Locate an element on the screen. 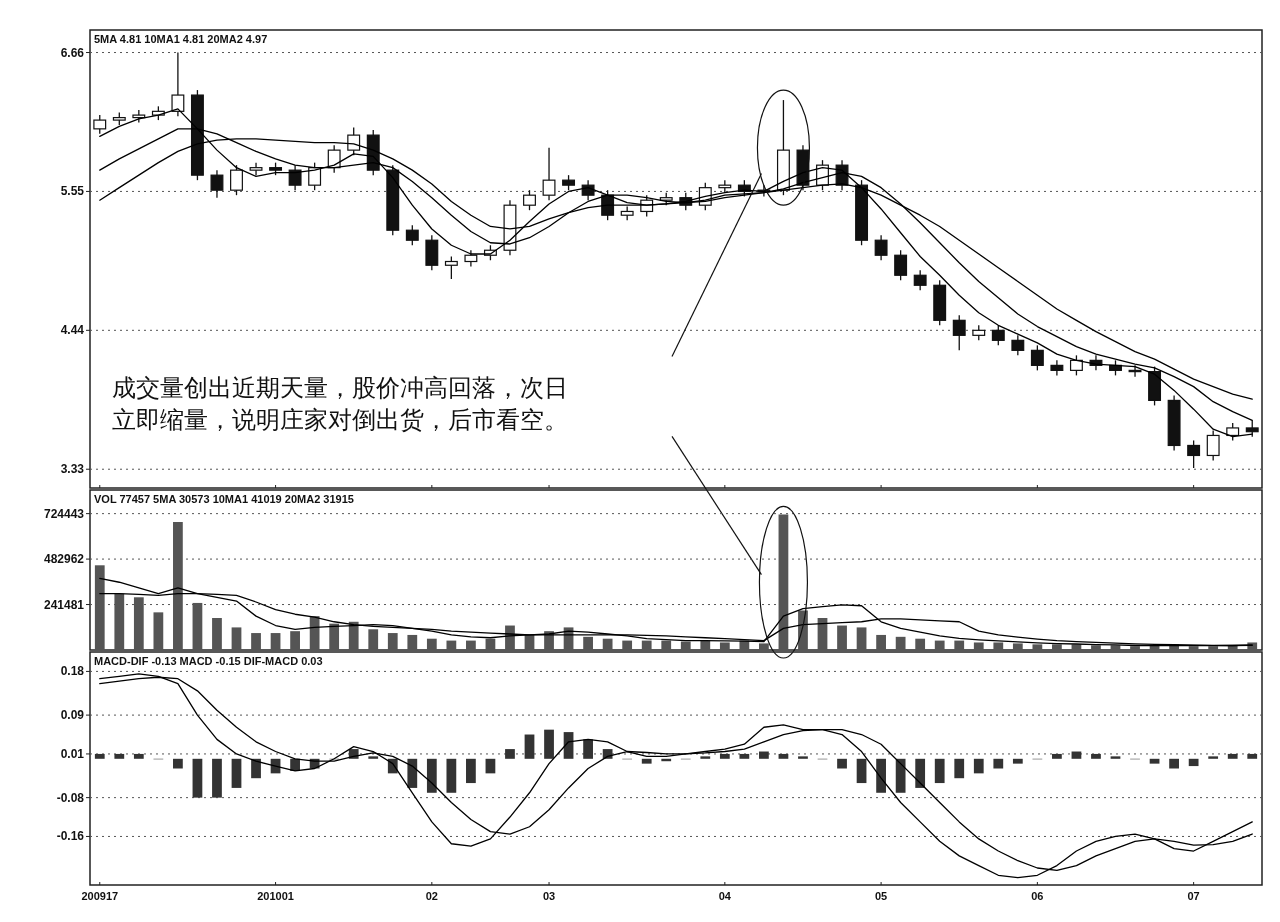 This screenshot has height=922, width=1280. x-tick-label: 201001 is located at coordinates (275, 896).